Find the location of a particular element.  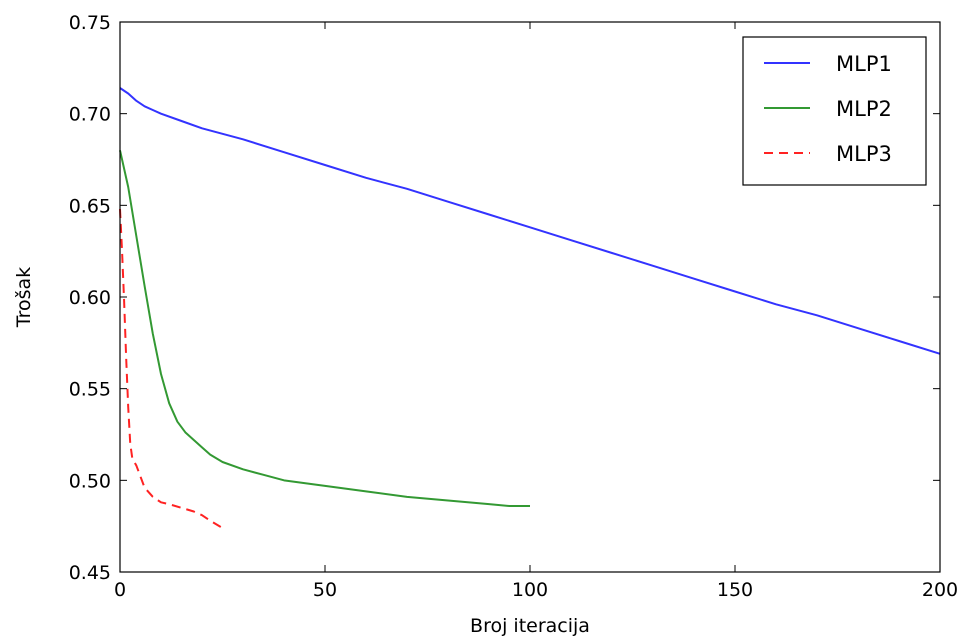

y-tick-label: 0.65 is located at coordinates (90, 206).